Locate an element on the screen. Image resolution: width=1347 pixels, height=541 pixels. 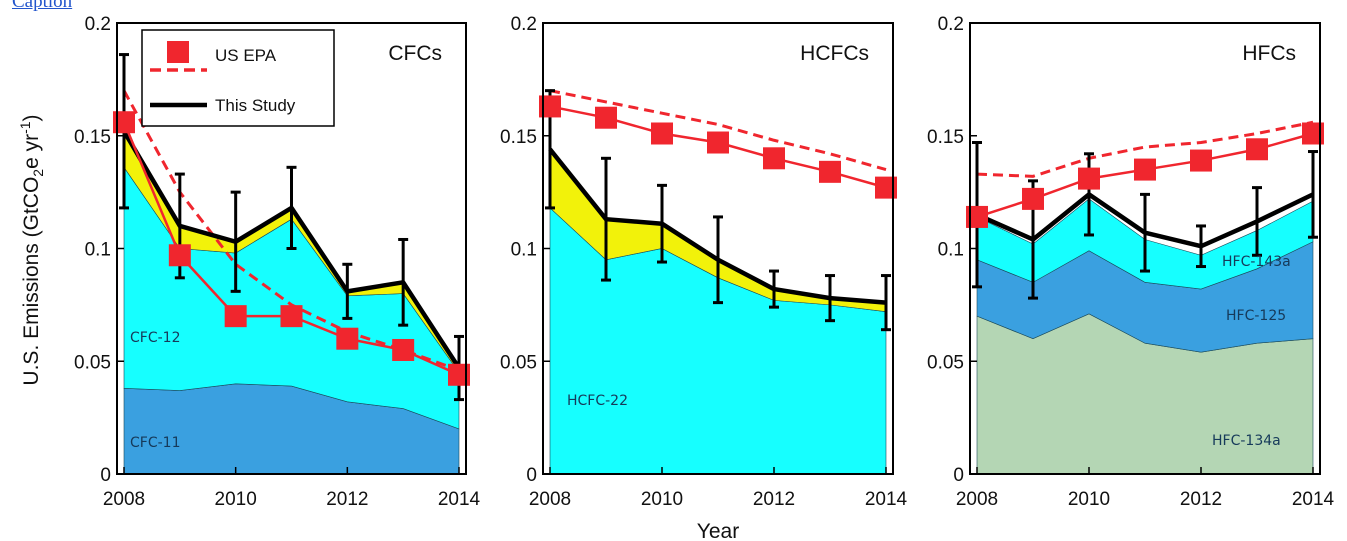
area-label-cfc-11: CFC-11 is located at coordinates (155, 443).